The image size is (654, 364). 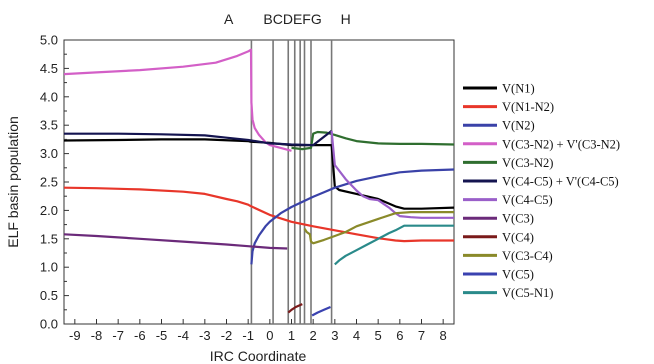 I want to click on x-tick-label: 5, so click(x=378, y=335).